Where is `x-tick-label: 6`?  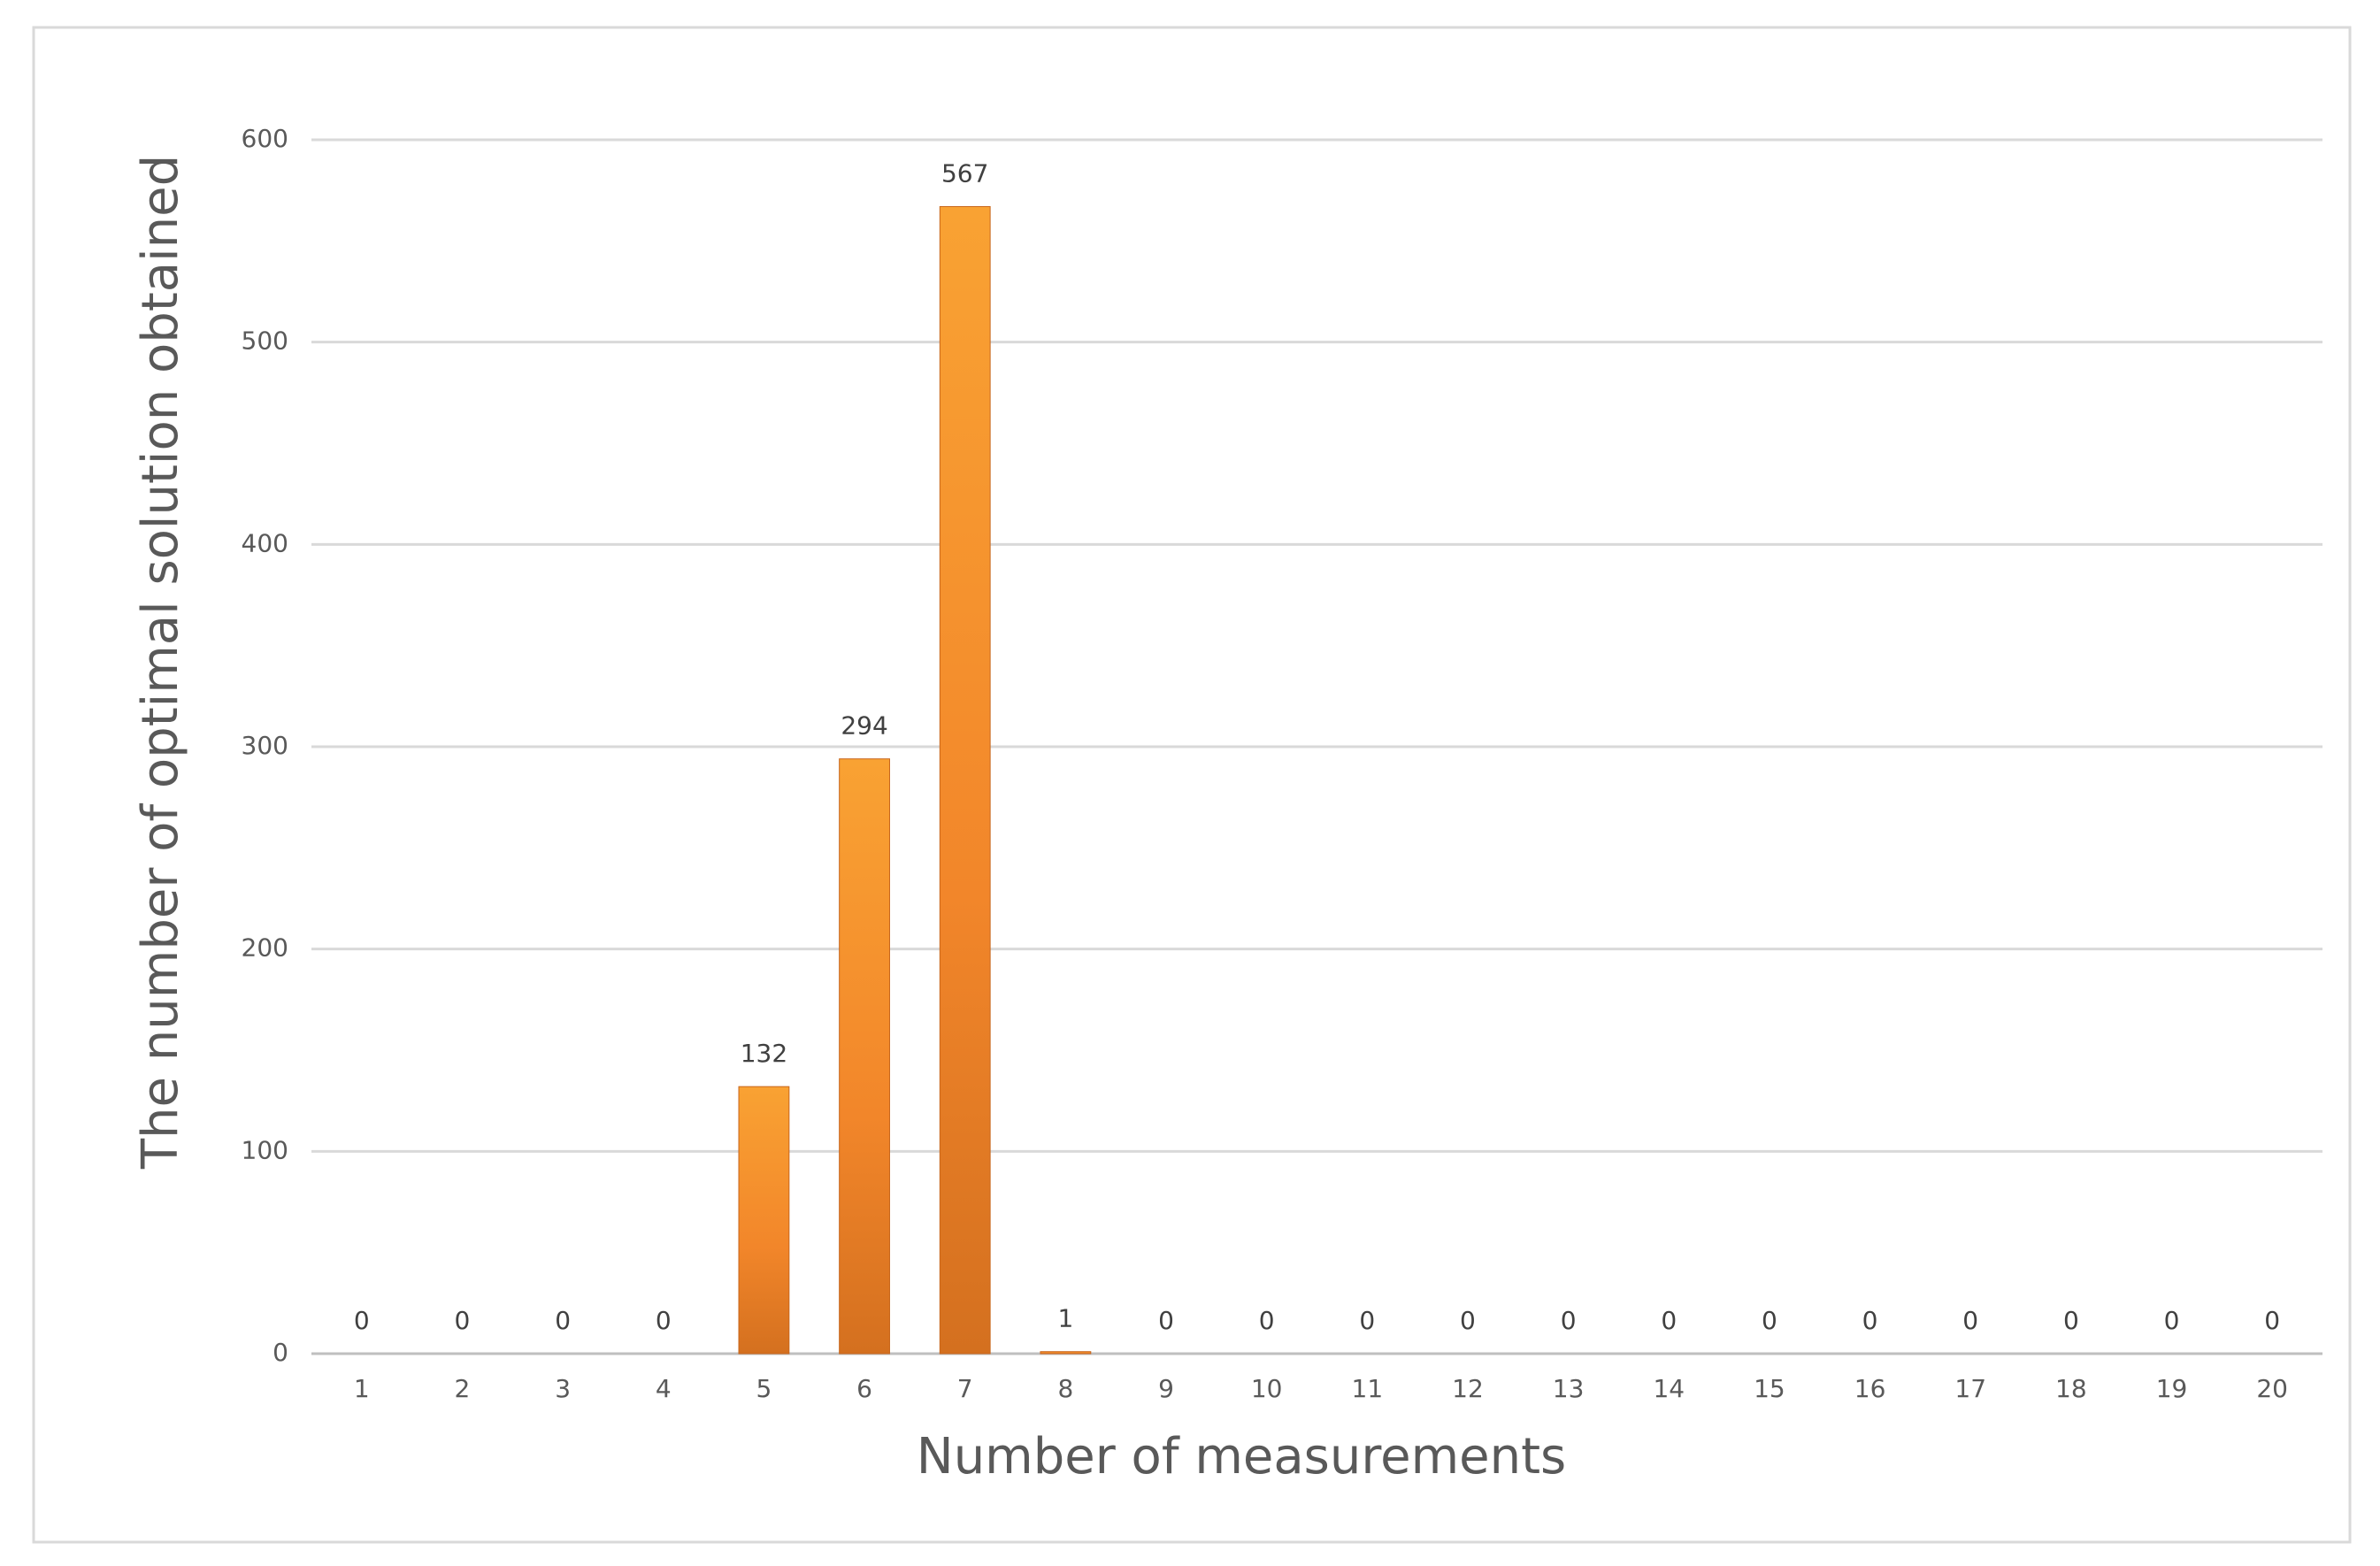
x-tick-label: 6 is located at coordinates (864, 1388).